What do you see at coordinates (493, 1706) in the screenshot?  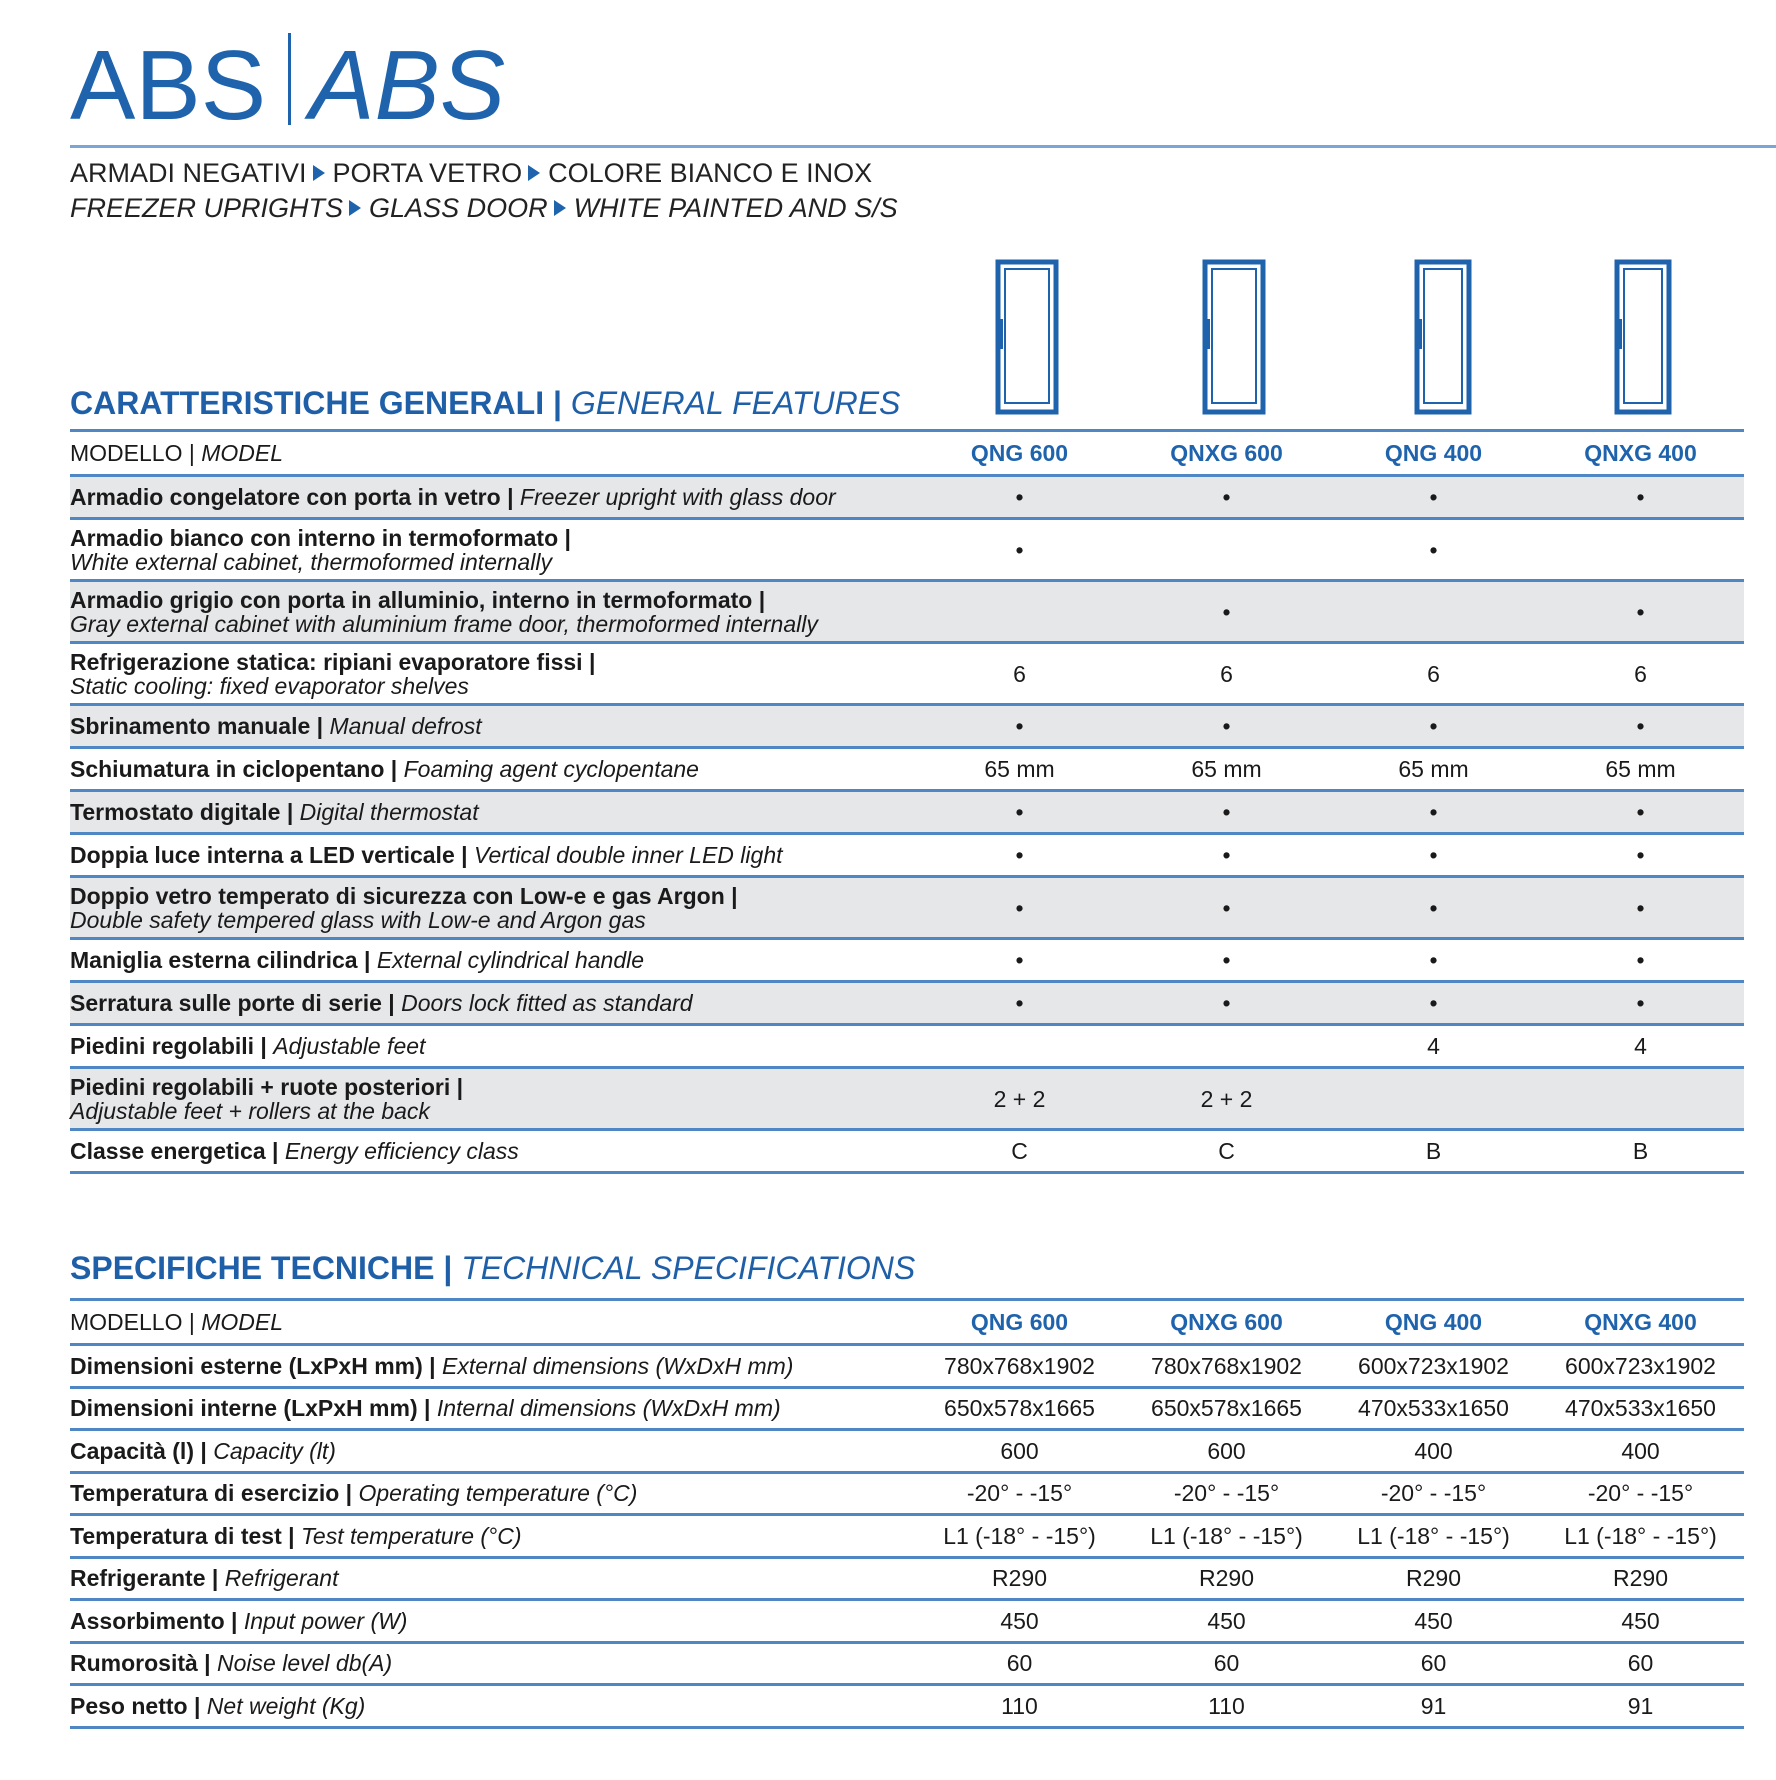 I see `label-cell: Peso netto | Net weight (Kg)` at bounding box center [493, 1706].